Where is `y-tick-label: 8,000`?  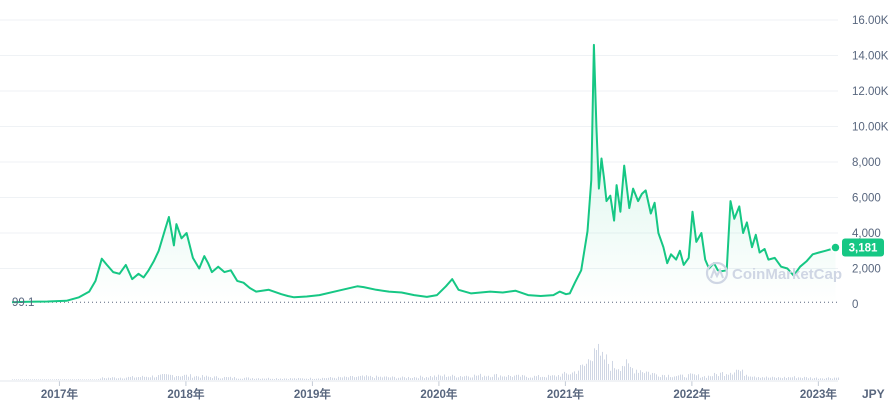
y-tick-label: 8,000 is located at coordinates (866, 163).